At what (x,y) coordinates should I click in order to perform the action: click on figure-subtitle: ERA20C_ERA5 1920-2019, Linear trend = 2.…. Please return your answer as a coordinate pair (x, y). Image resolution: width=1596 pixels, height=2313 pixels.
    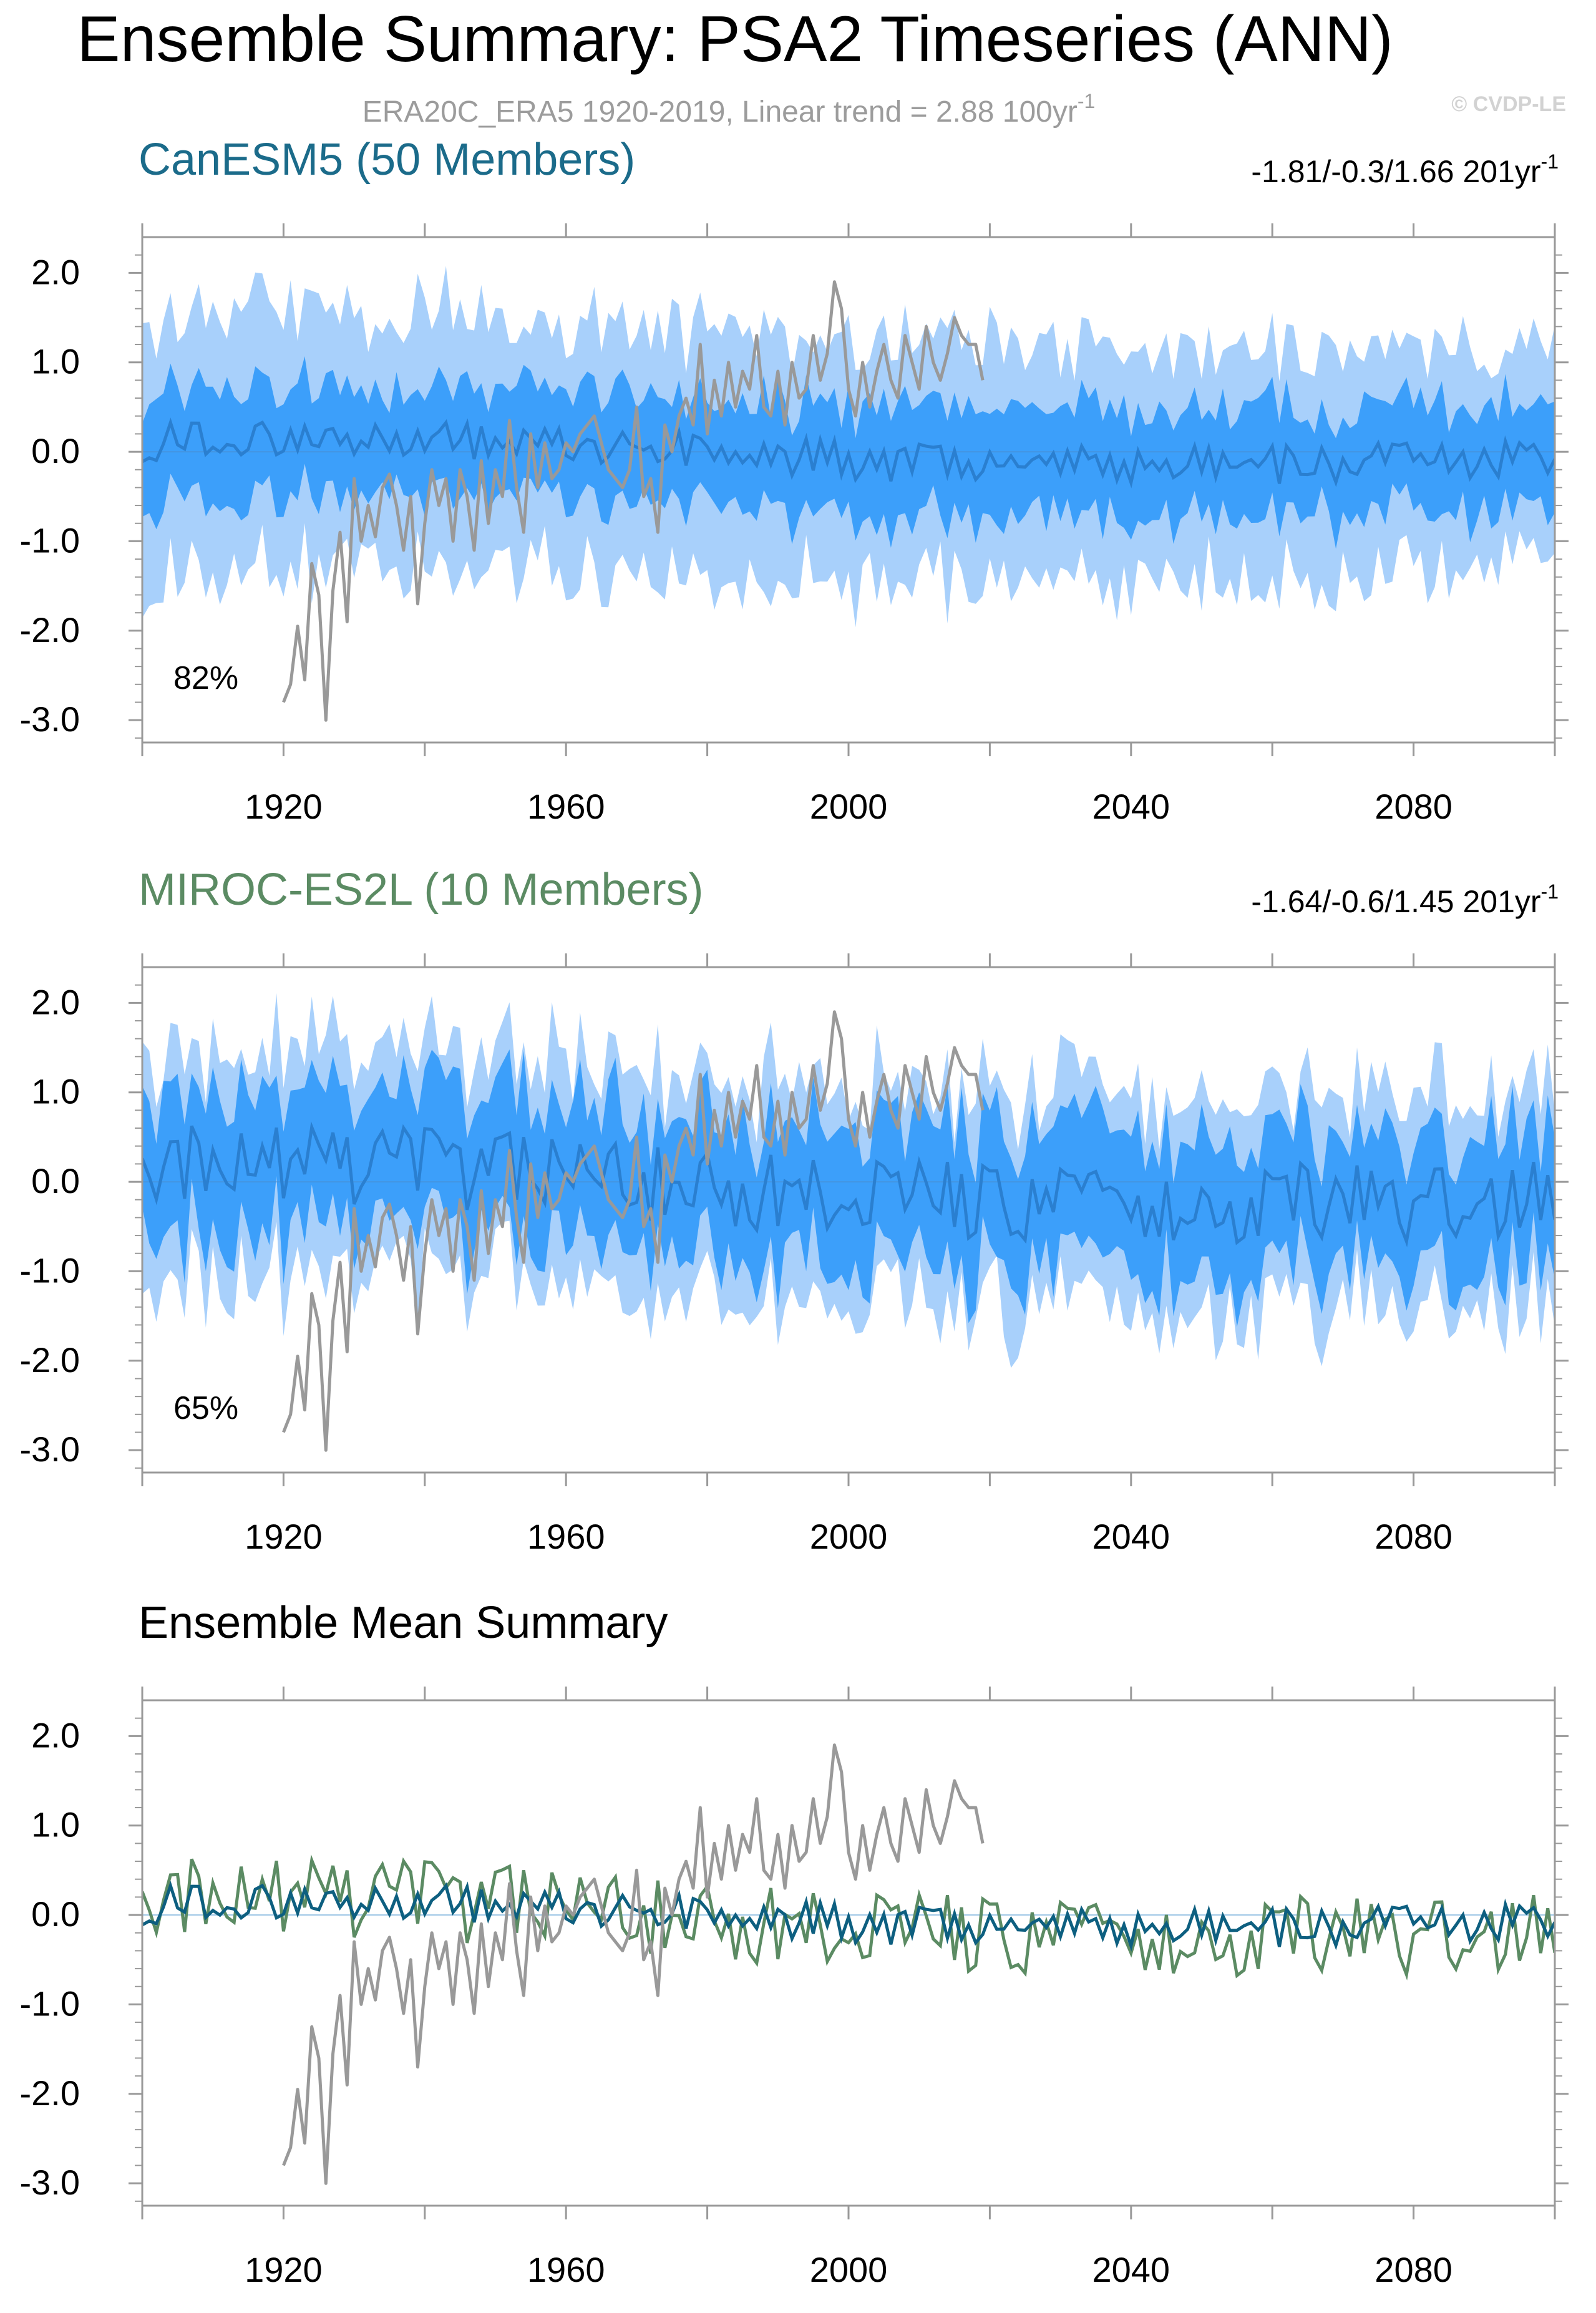
    Looking at the image, I should click on (729, 109).